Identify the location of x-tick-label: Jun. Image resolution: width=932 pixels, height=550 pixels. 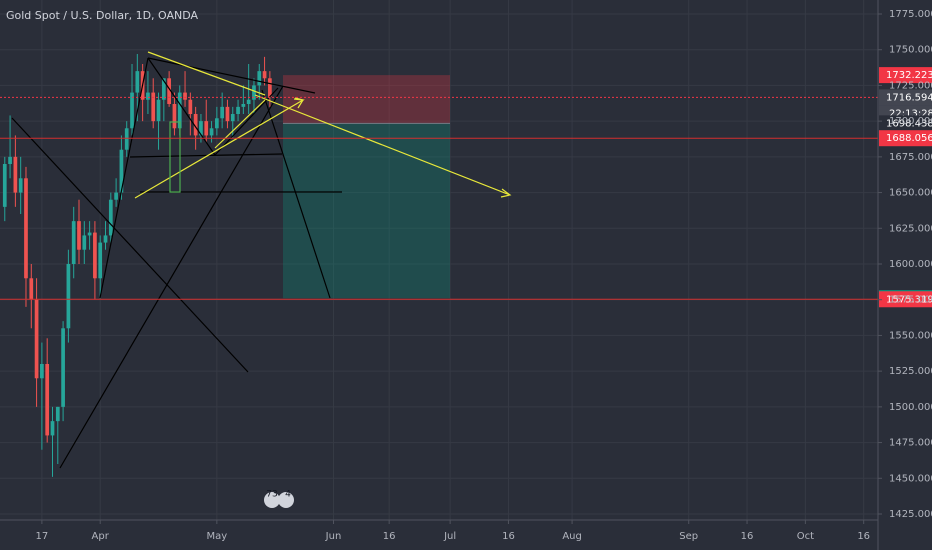
(333, 536).